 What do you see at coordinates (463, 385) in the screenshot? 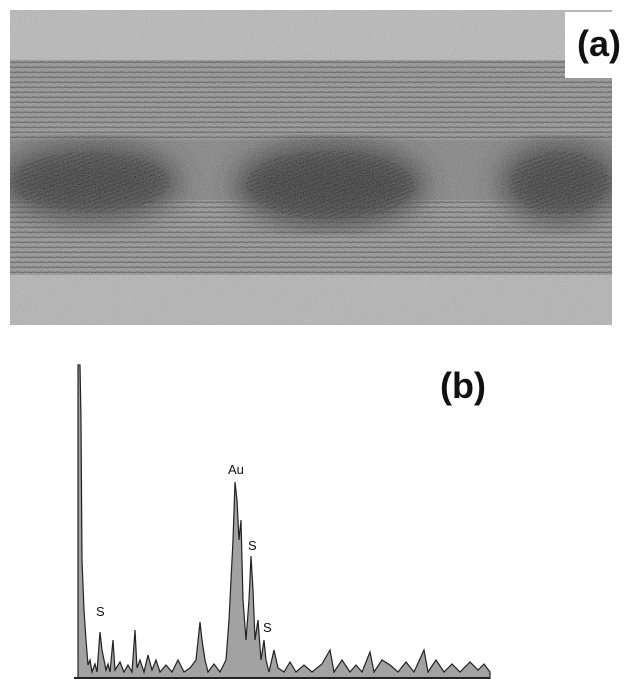
I see `panel-label: (b)` at bounding box center [463, 385].